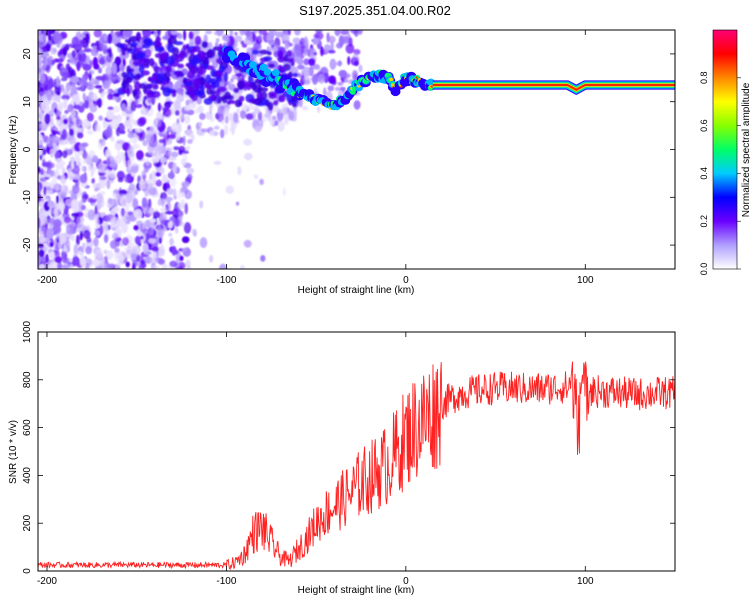 The width and height of the screenshot is (750, 600). Describe the element at coordinates (13, 452) in the screenshot. I see `snr-y-label: SNR (10 * v/v)` at that location.